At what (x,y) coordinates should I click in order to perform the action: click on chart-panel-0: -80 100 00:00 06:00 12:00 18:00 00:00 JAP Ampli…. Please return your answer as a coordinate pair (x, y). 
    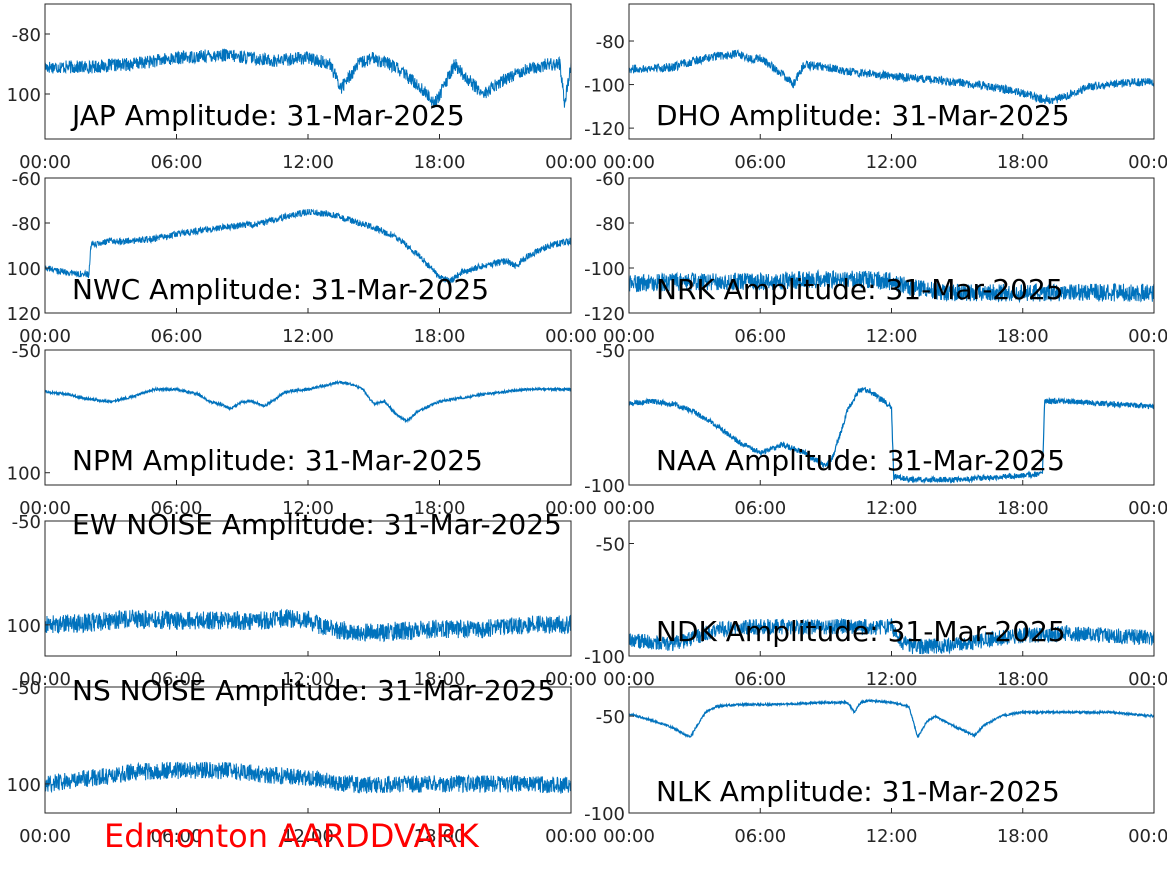
    Looking at the image, I should click on (302, 88).